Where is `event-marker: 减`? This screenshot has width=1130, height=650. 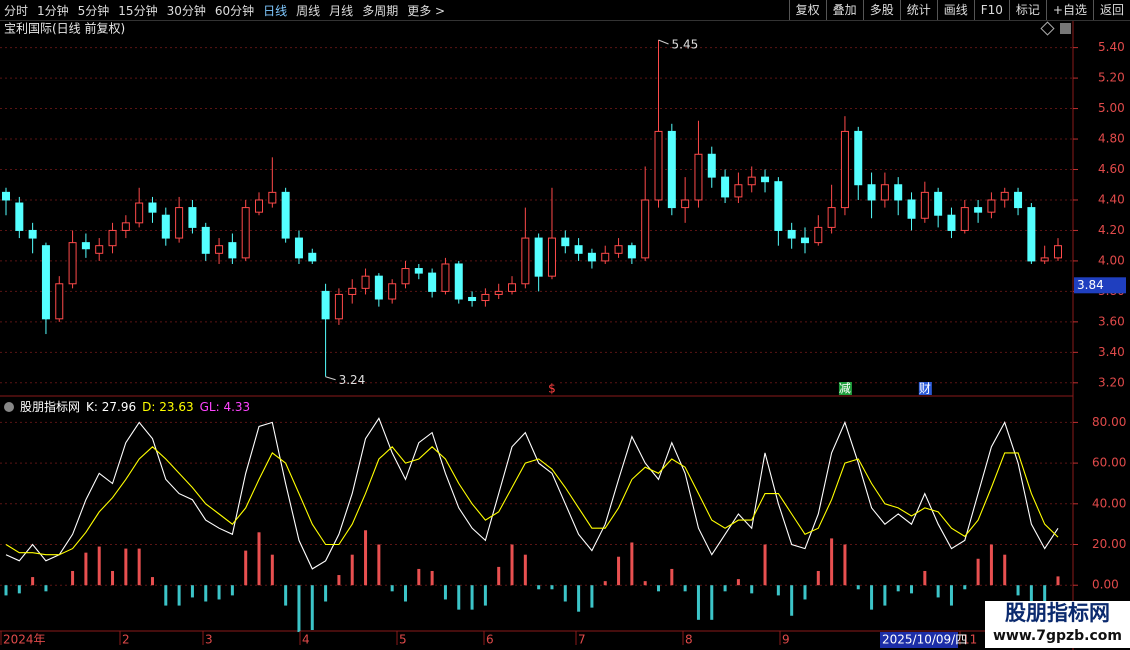 event-marker: 减 is located at coordinates (845, 389).